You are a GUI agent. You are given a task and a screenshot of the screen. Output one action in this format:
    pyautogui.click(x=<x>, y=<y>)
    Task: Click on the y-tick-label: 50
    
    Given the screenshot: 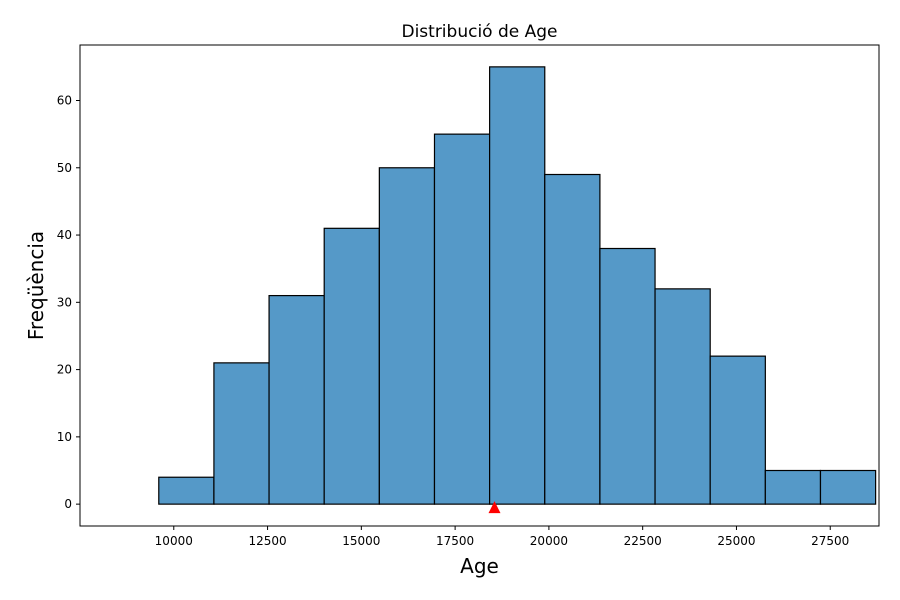 What is the action you would take?
    pyautogui.click(x=64, y=168)
    